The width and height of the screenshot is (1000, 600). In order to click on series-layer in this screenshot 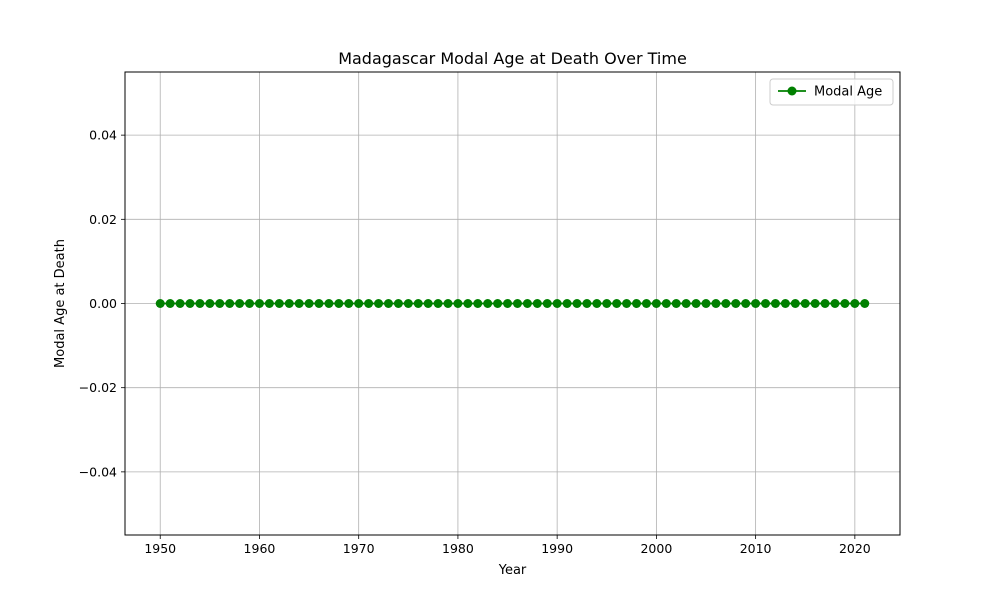, I will do `click(512, 303)`.